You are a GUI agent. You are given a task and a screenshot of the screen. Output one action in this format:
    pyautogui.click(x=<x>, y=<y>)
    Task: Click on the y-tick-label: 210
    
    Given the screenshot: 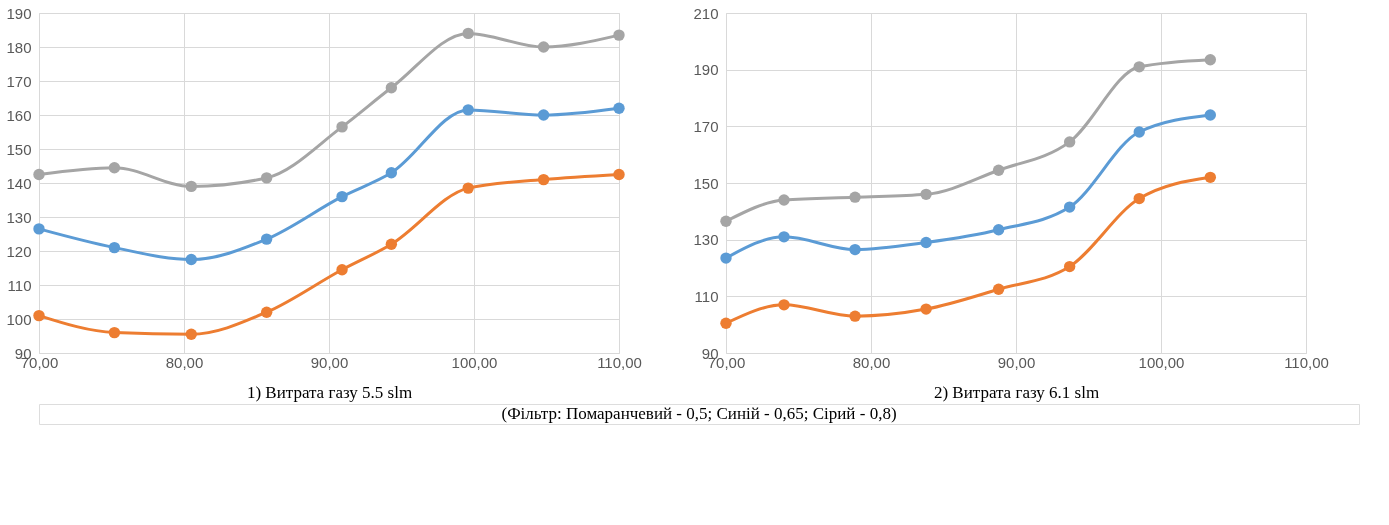 What is the action you would take?
    pyautogui.click(x=706, y=13)
    